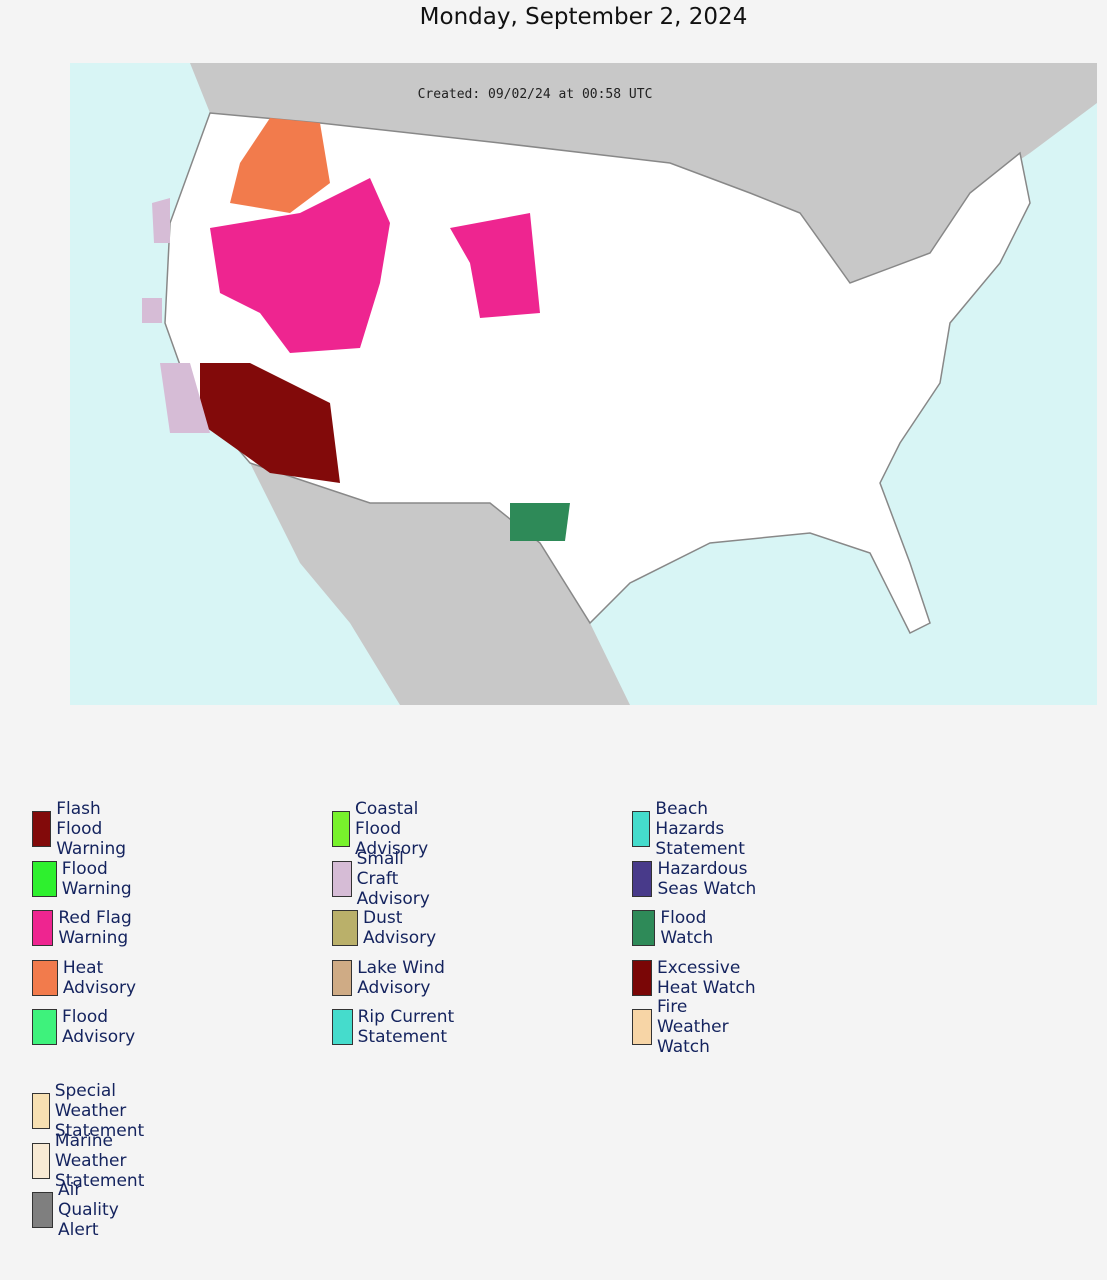 This screenshot has width=1107, height=1280. I want to click on legend-item: Lake Wind Advisory, so click(389, 977).